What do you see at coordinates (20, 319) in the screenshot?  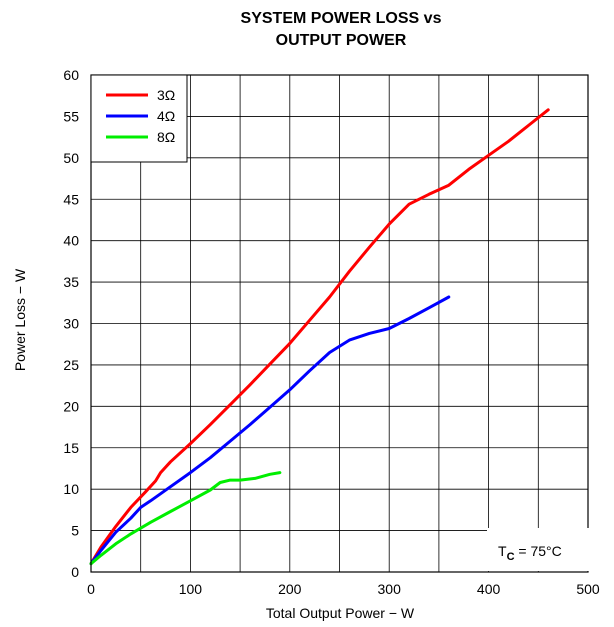 I see `y-axis-label: Power Loss − W` at bounding box center [20, 319].